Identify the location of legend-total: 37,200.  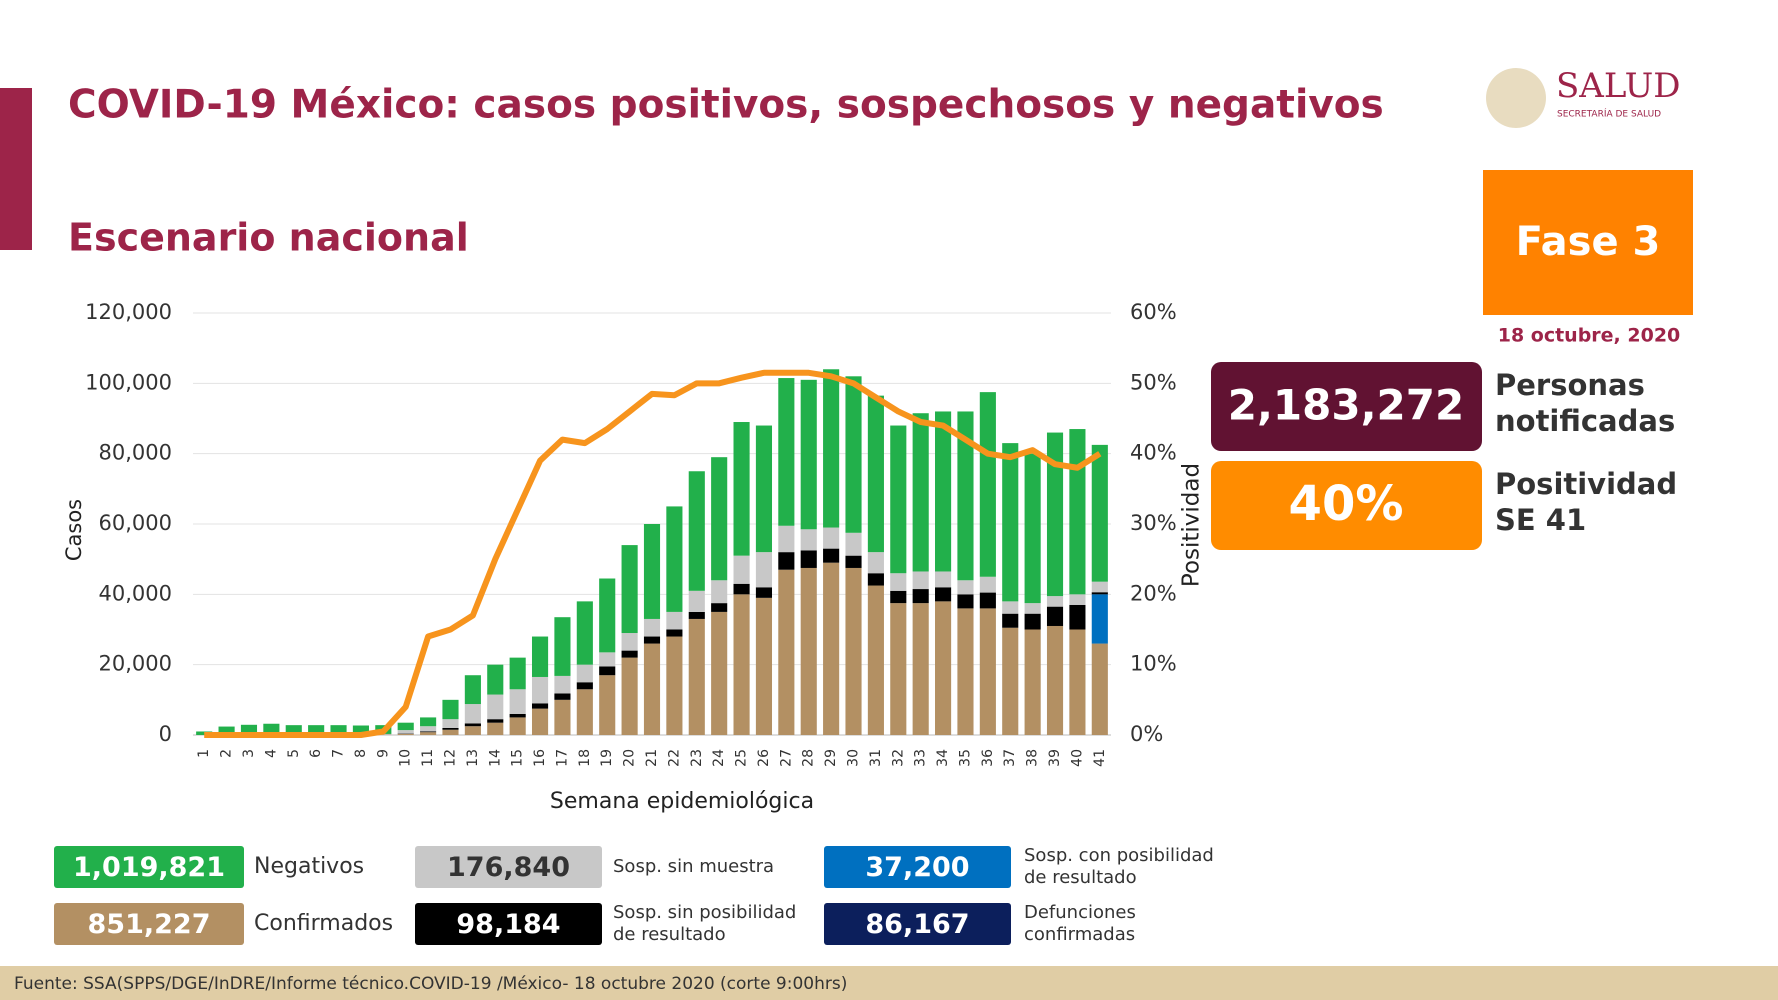
(917, 867).